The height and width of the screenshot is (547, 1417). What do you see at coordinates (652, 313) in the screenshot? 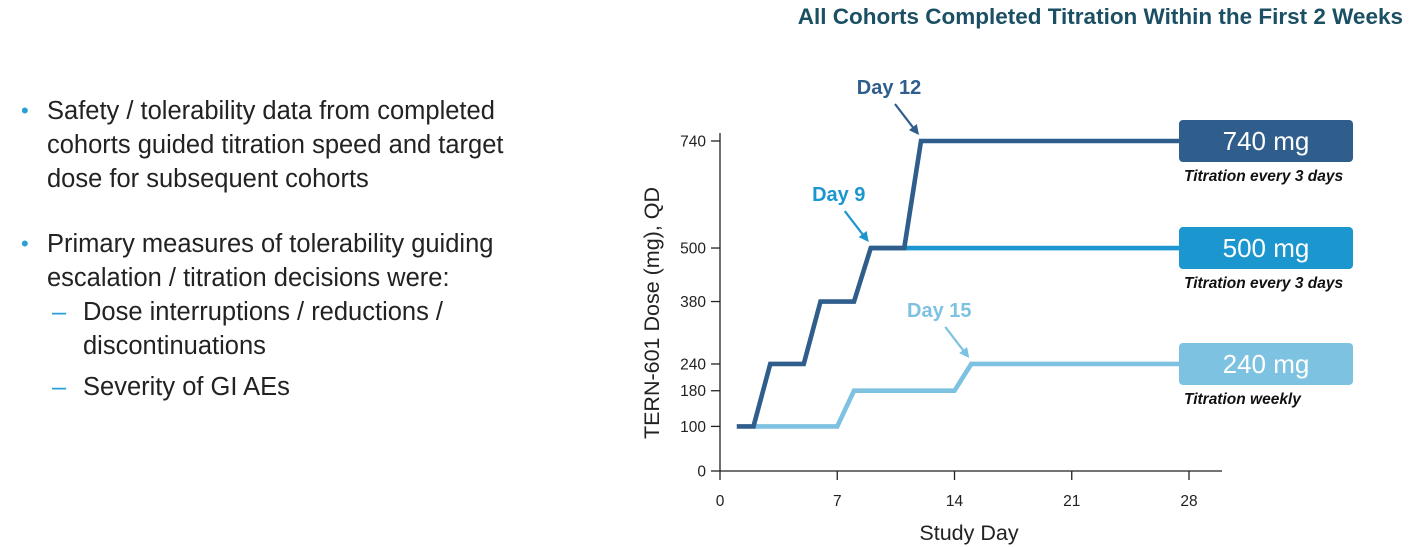
I see `y-axis-title: TERN-601 Dose (mg), QD` at bounding box center [652, 313].